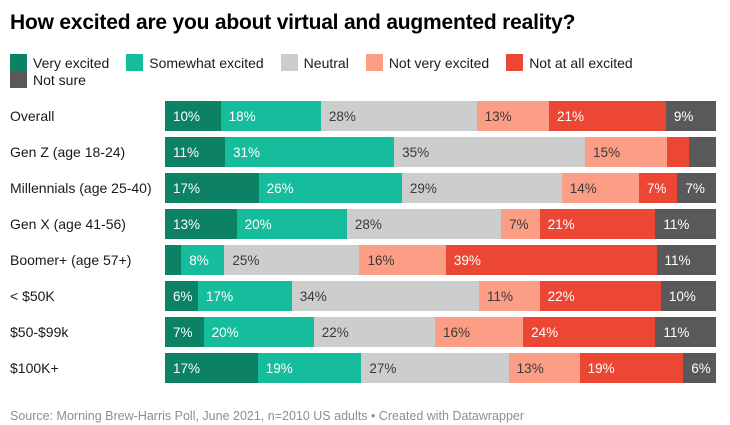  Describe the element at coordinates (385, 296) in the screenshot. I see `bar-segment: 34%` at that location.